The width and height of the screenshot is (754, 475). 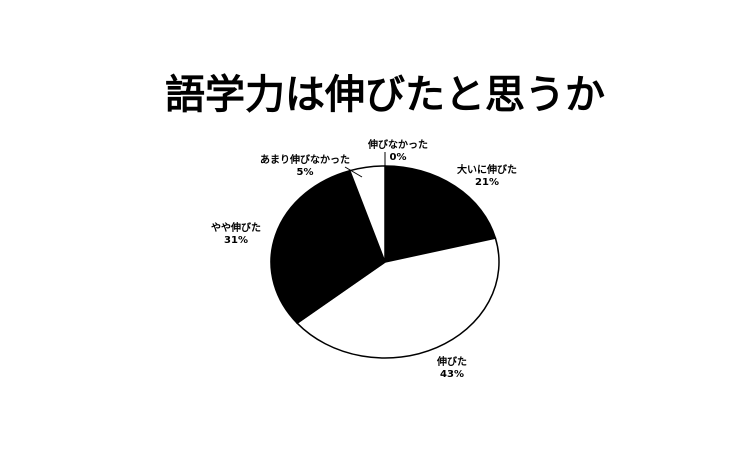 I want to click on slice-label: やや伸びた, so click(x=236, y=227).